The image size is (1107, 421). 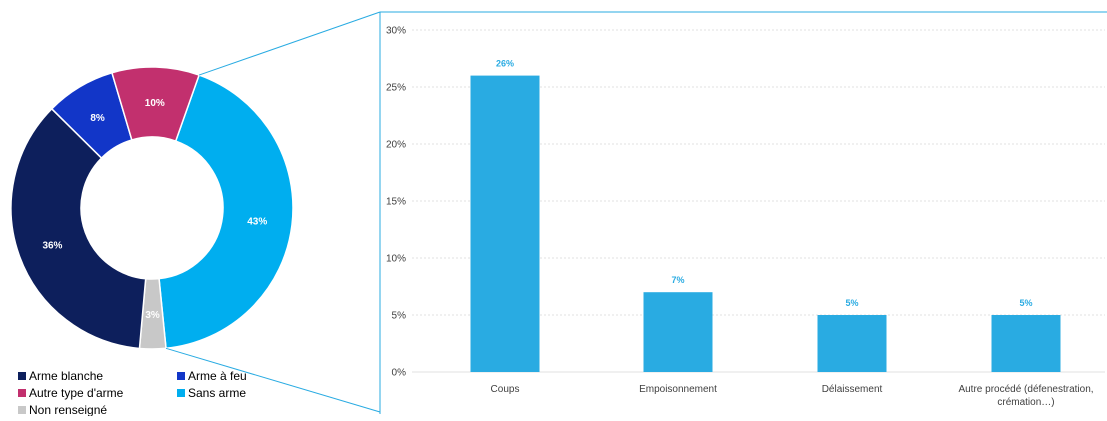 I want to click on legend-swatch-sans_arme, so click(x=181, y=393).